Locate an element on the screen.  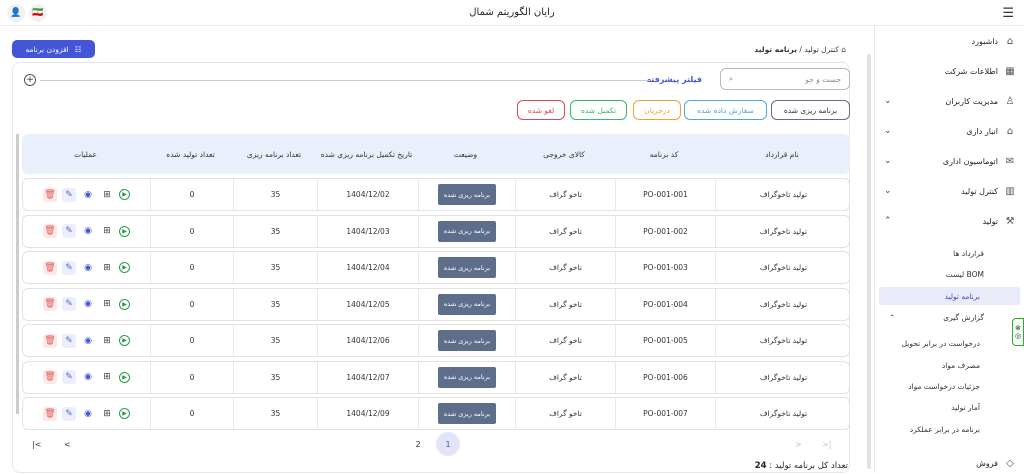
first-page-button: |< is located at coordinates (37, 444).